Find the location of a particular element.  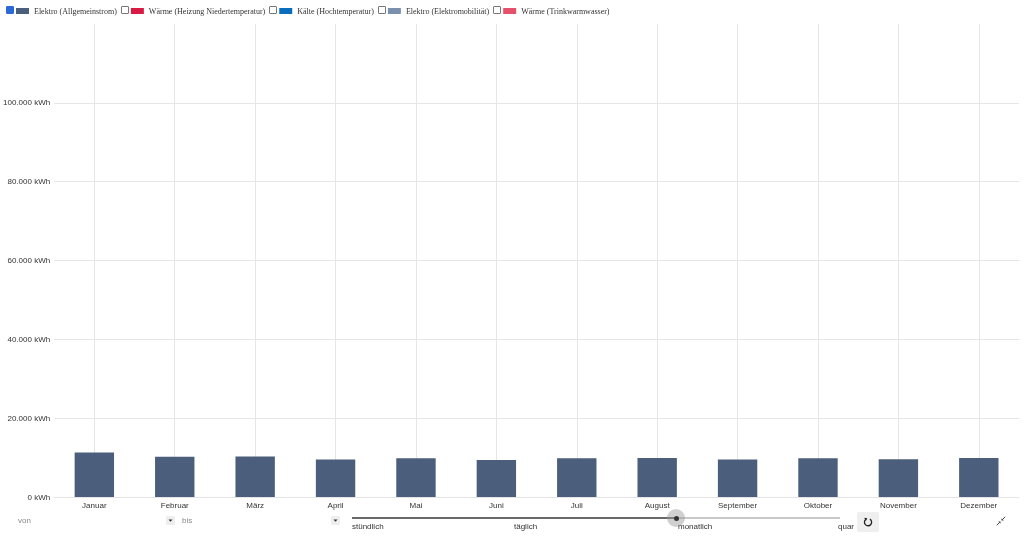

text: stündlich is located at coordinates (368, 527).